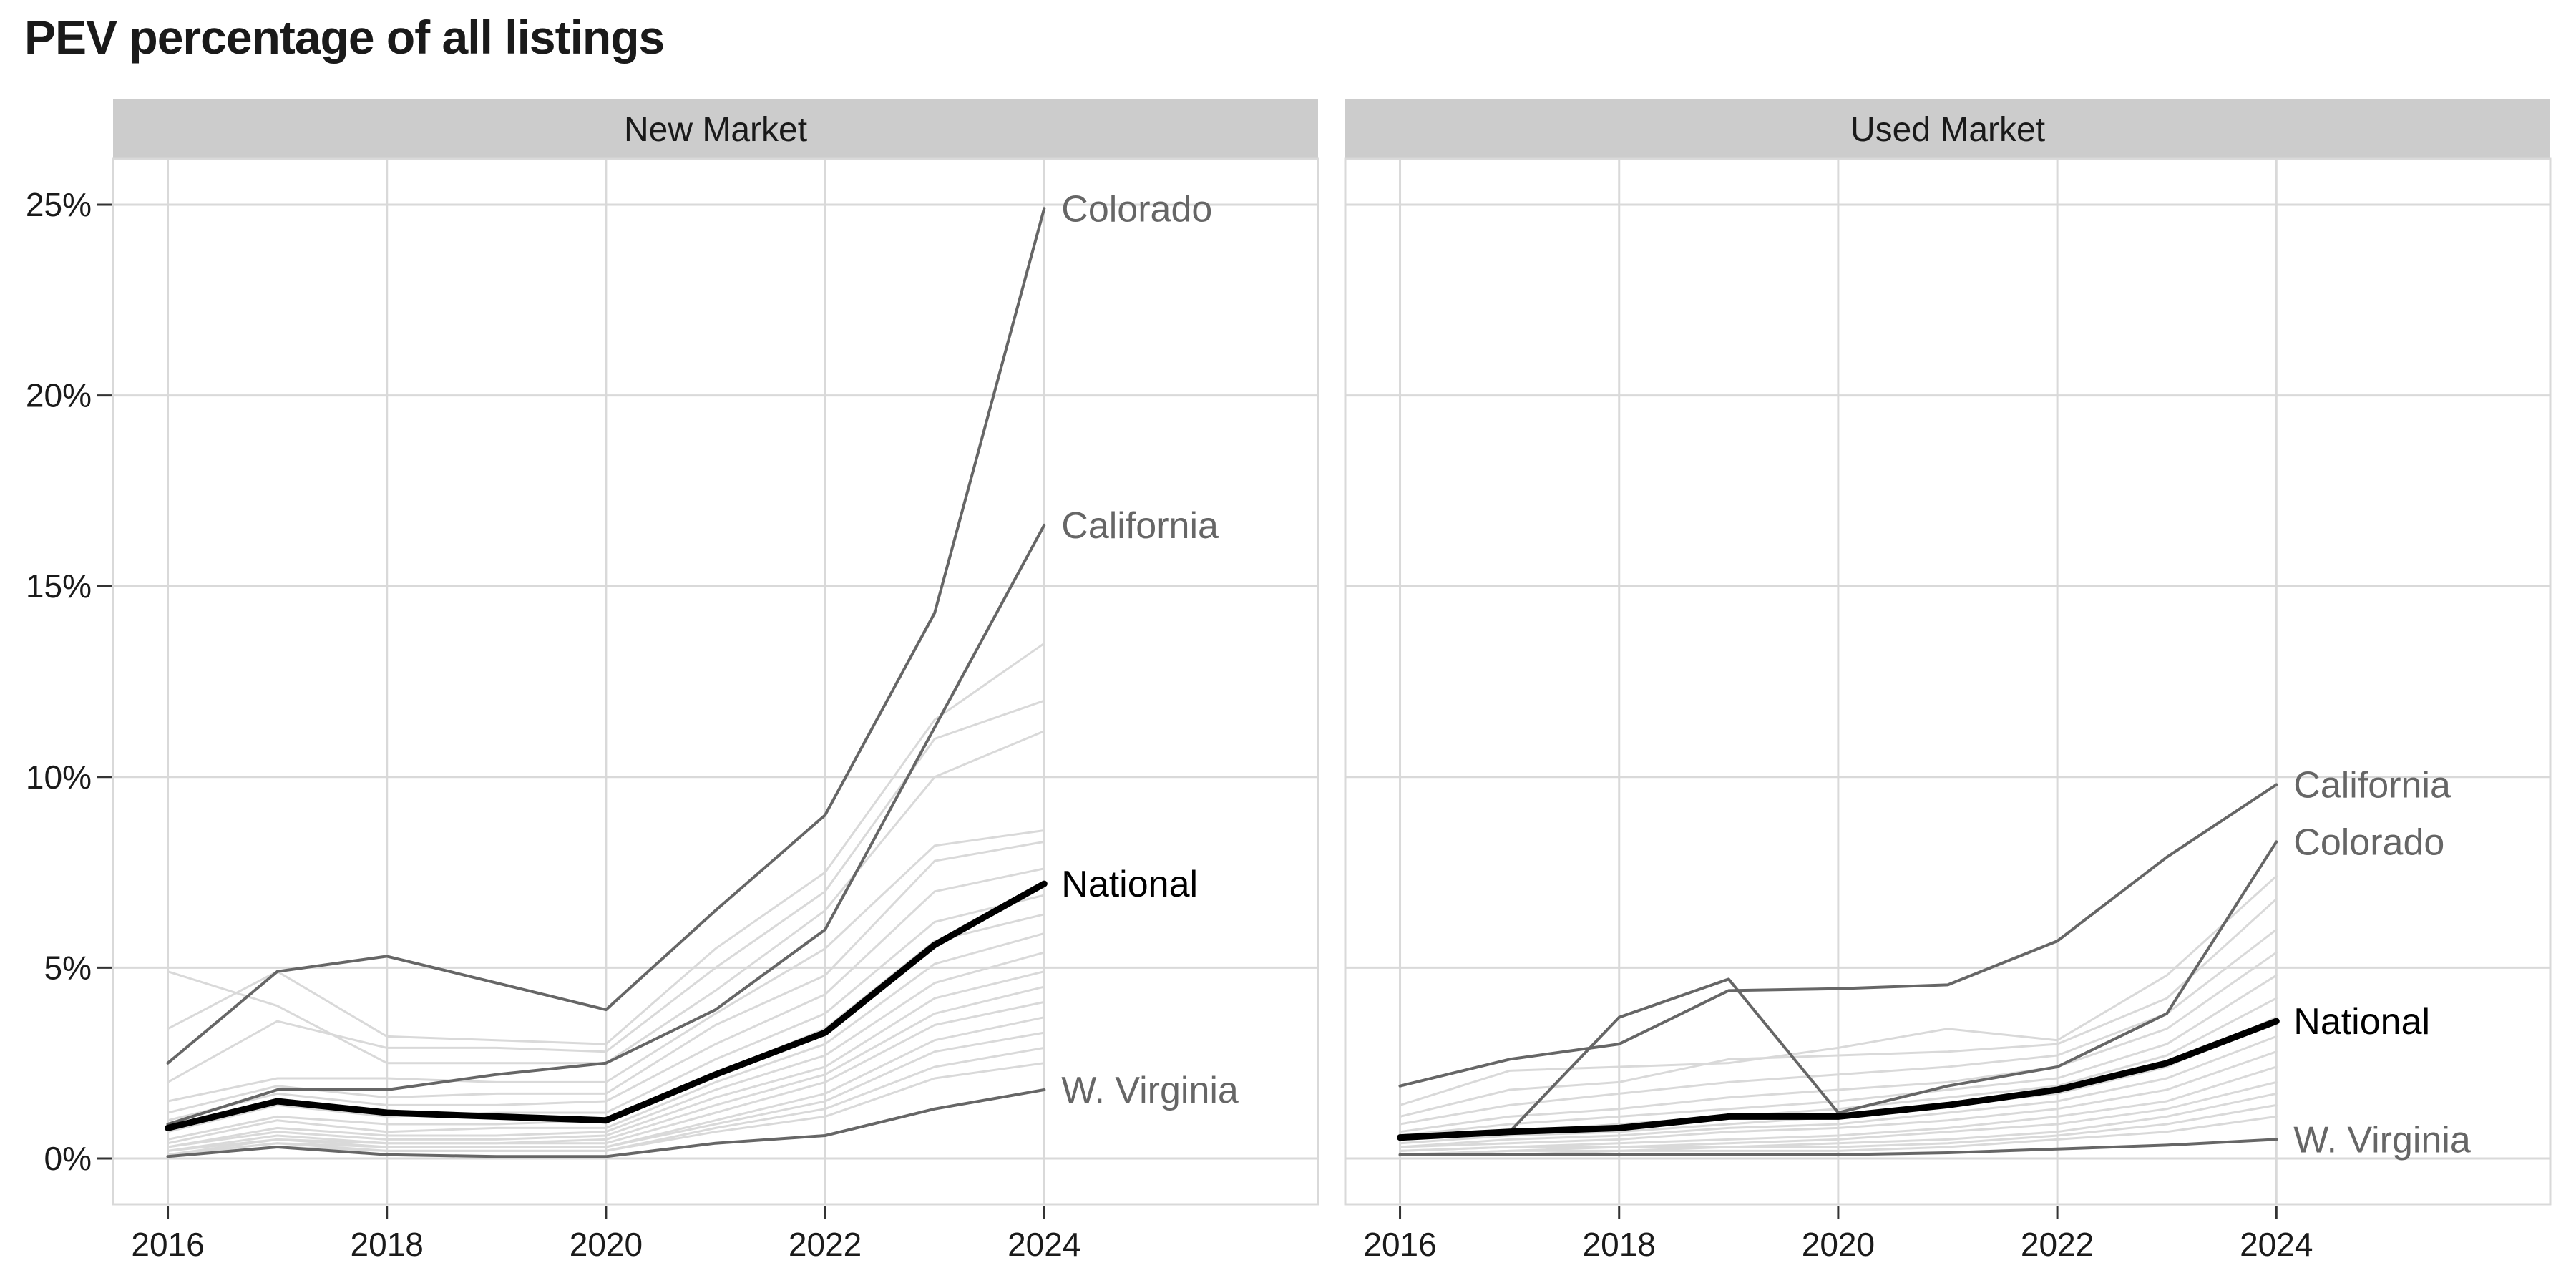 This screenshot has width=2576, height=1288. What do you see at coordinates (59, 395) in the screenshot?
I see `y-tick-label: 20%` at bounding box center [59, 395].